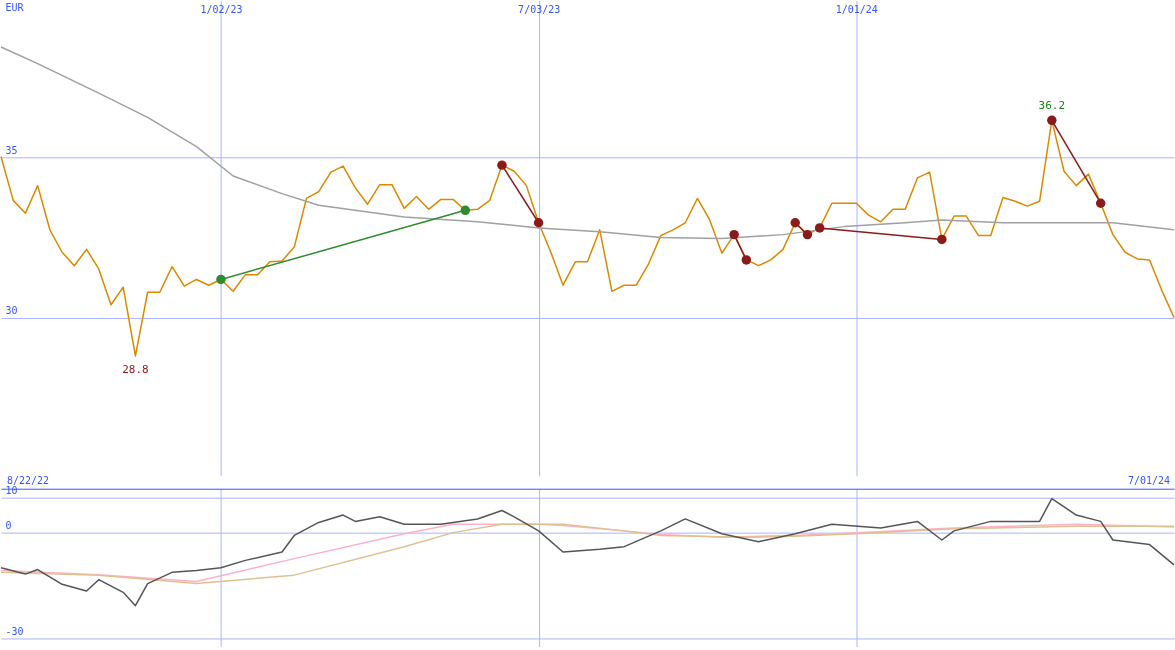 Image resolution: width=1175 pixels, height=650 pixels. What do you see at coordinates (1149, 480) in the screenshot?
I see `annotation: 7/01/24` at bounding box center [1149, 480].